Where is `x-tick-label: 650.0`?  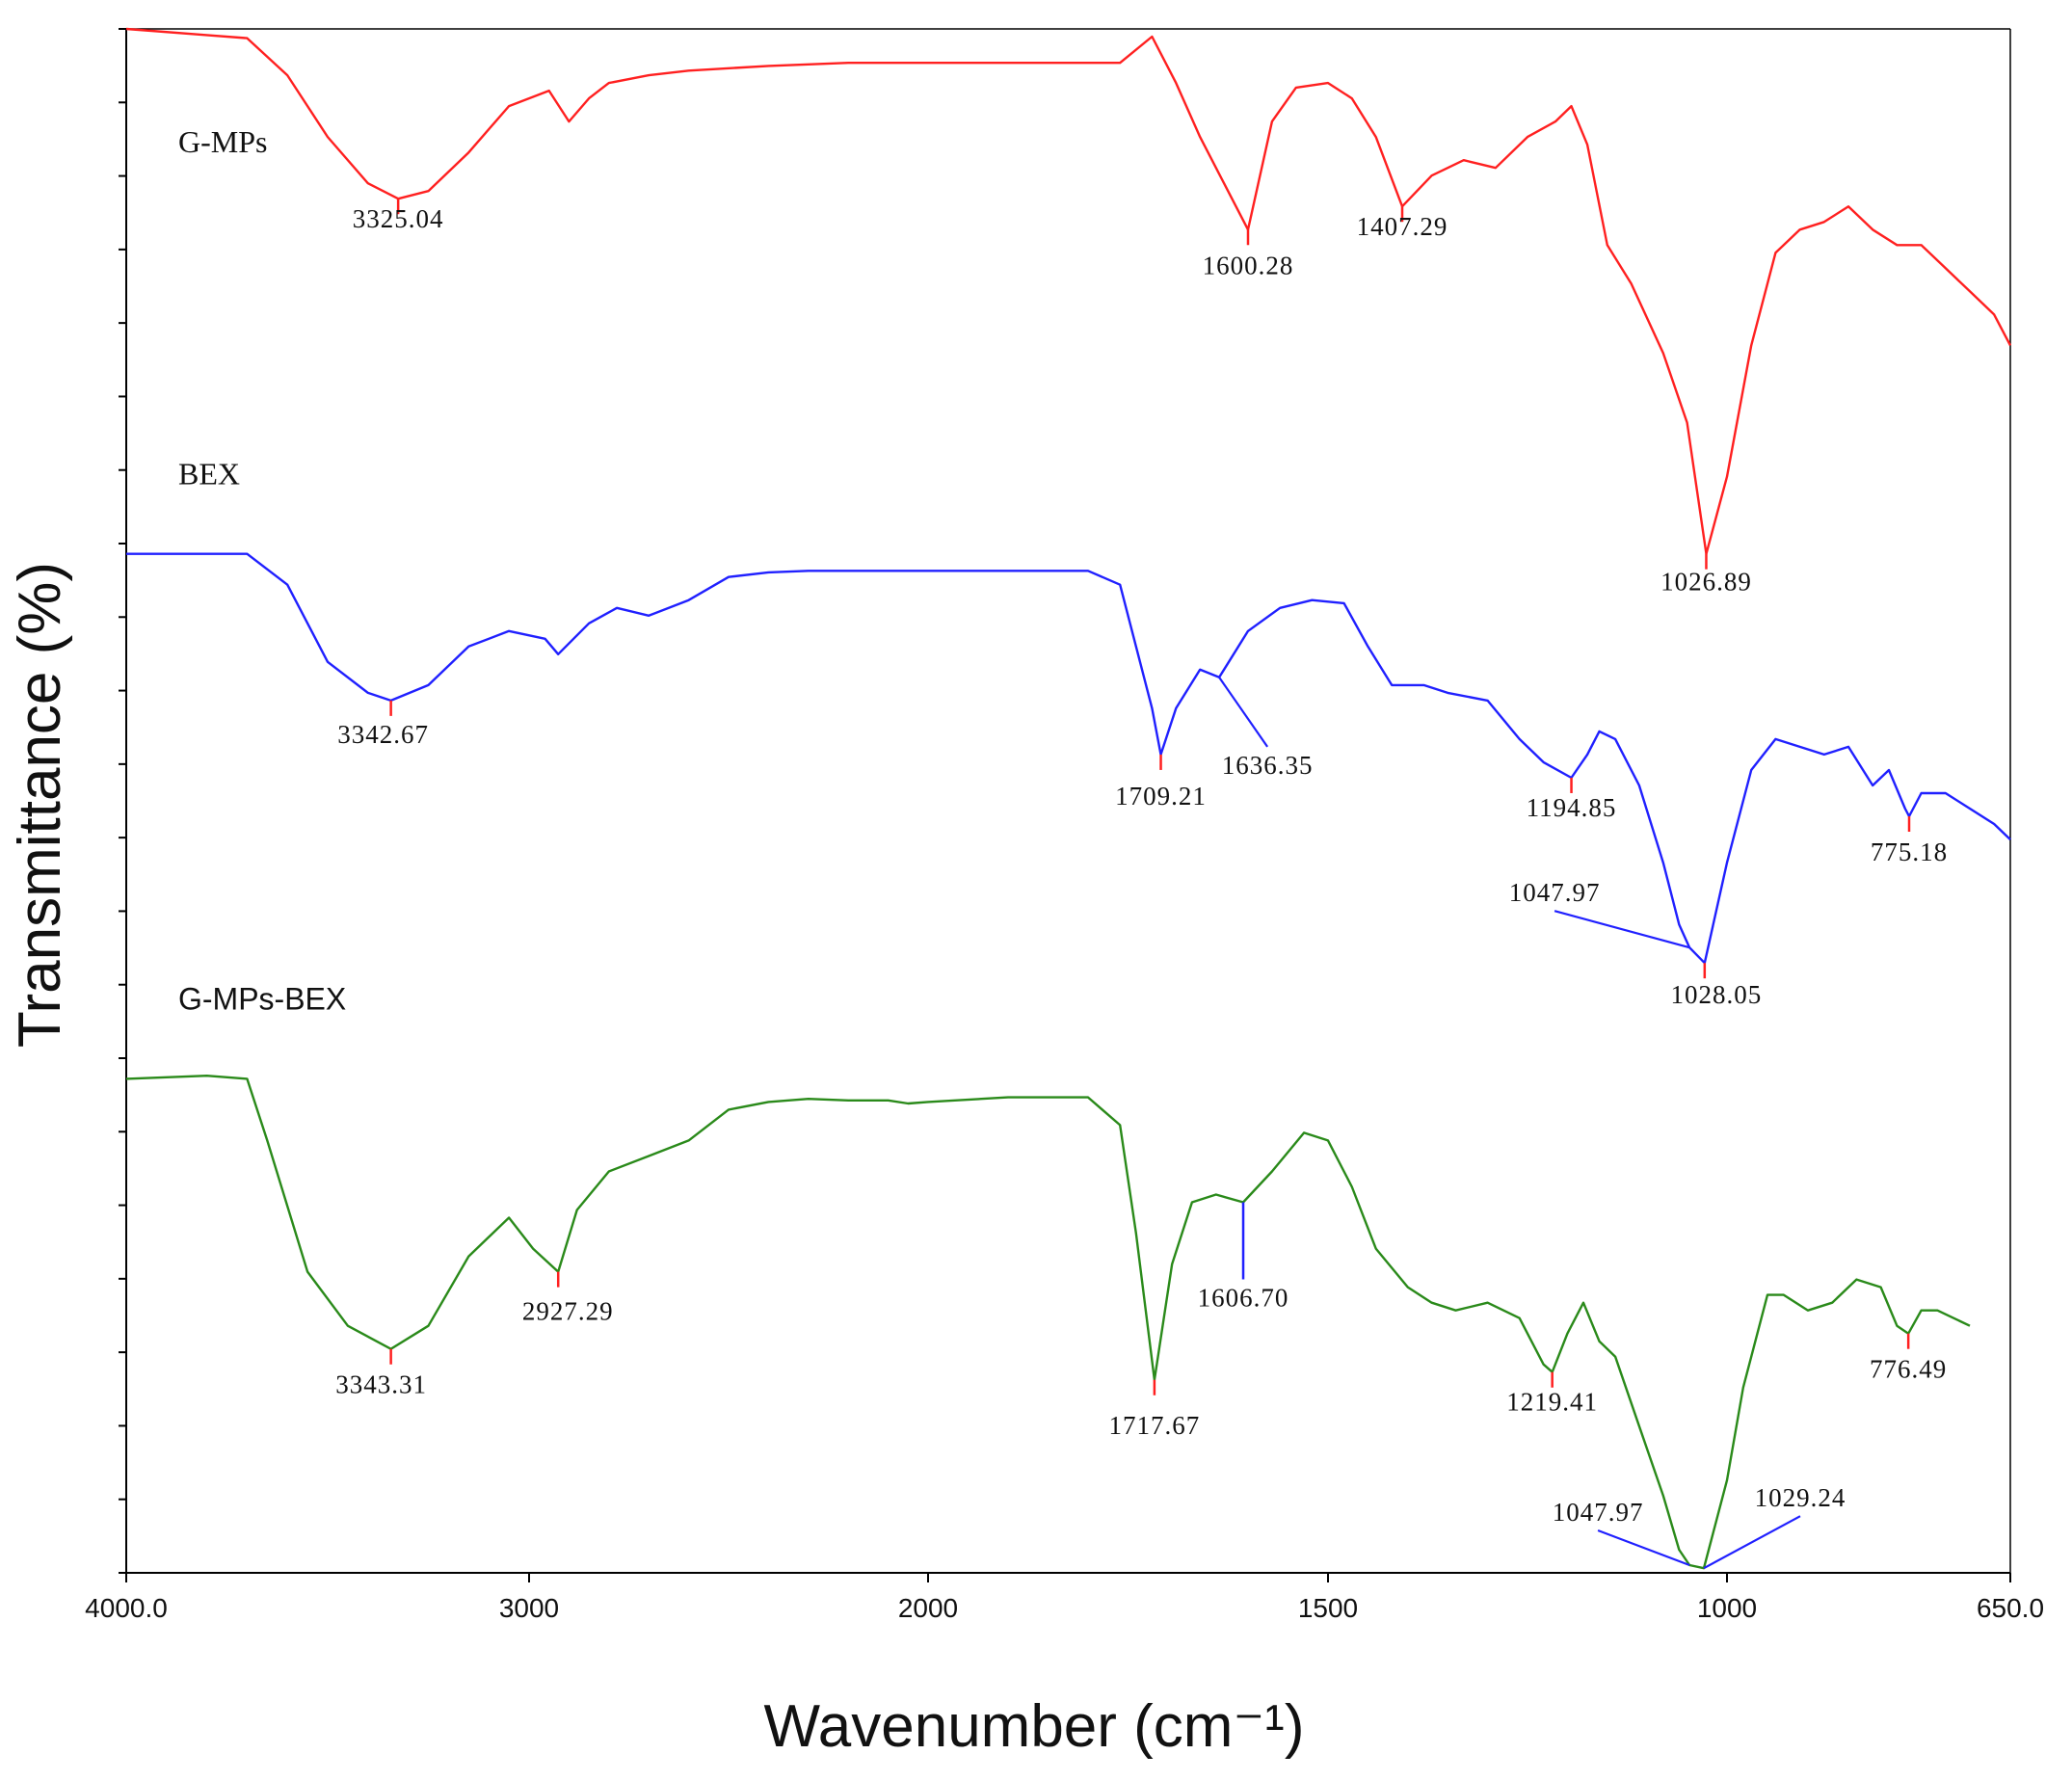
x-tick-label: 650.0 is located at coordinates (2010, 1608).